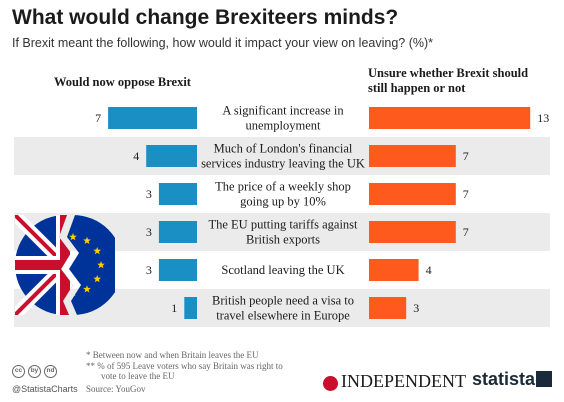 This screenshot has height=402, width=564. What do you see at coordinates (543, 118) in the screenshot?
I see `value-label-unsure: 13` at bounding box center [543, 118].